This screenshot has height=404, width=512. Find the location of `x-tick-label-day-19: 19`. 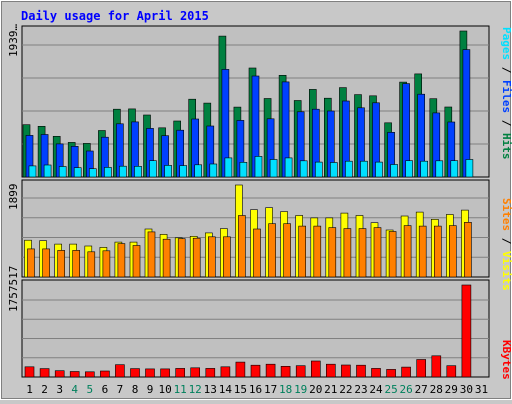

x-tick-label-day-19: 19 is located at coordinates (300, 389).